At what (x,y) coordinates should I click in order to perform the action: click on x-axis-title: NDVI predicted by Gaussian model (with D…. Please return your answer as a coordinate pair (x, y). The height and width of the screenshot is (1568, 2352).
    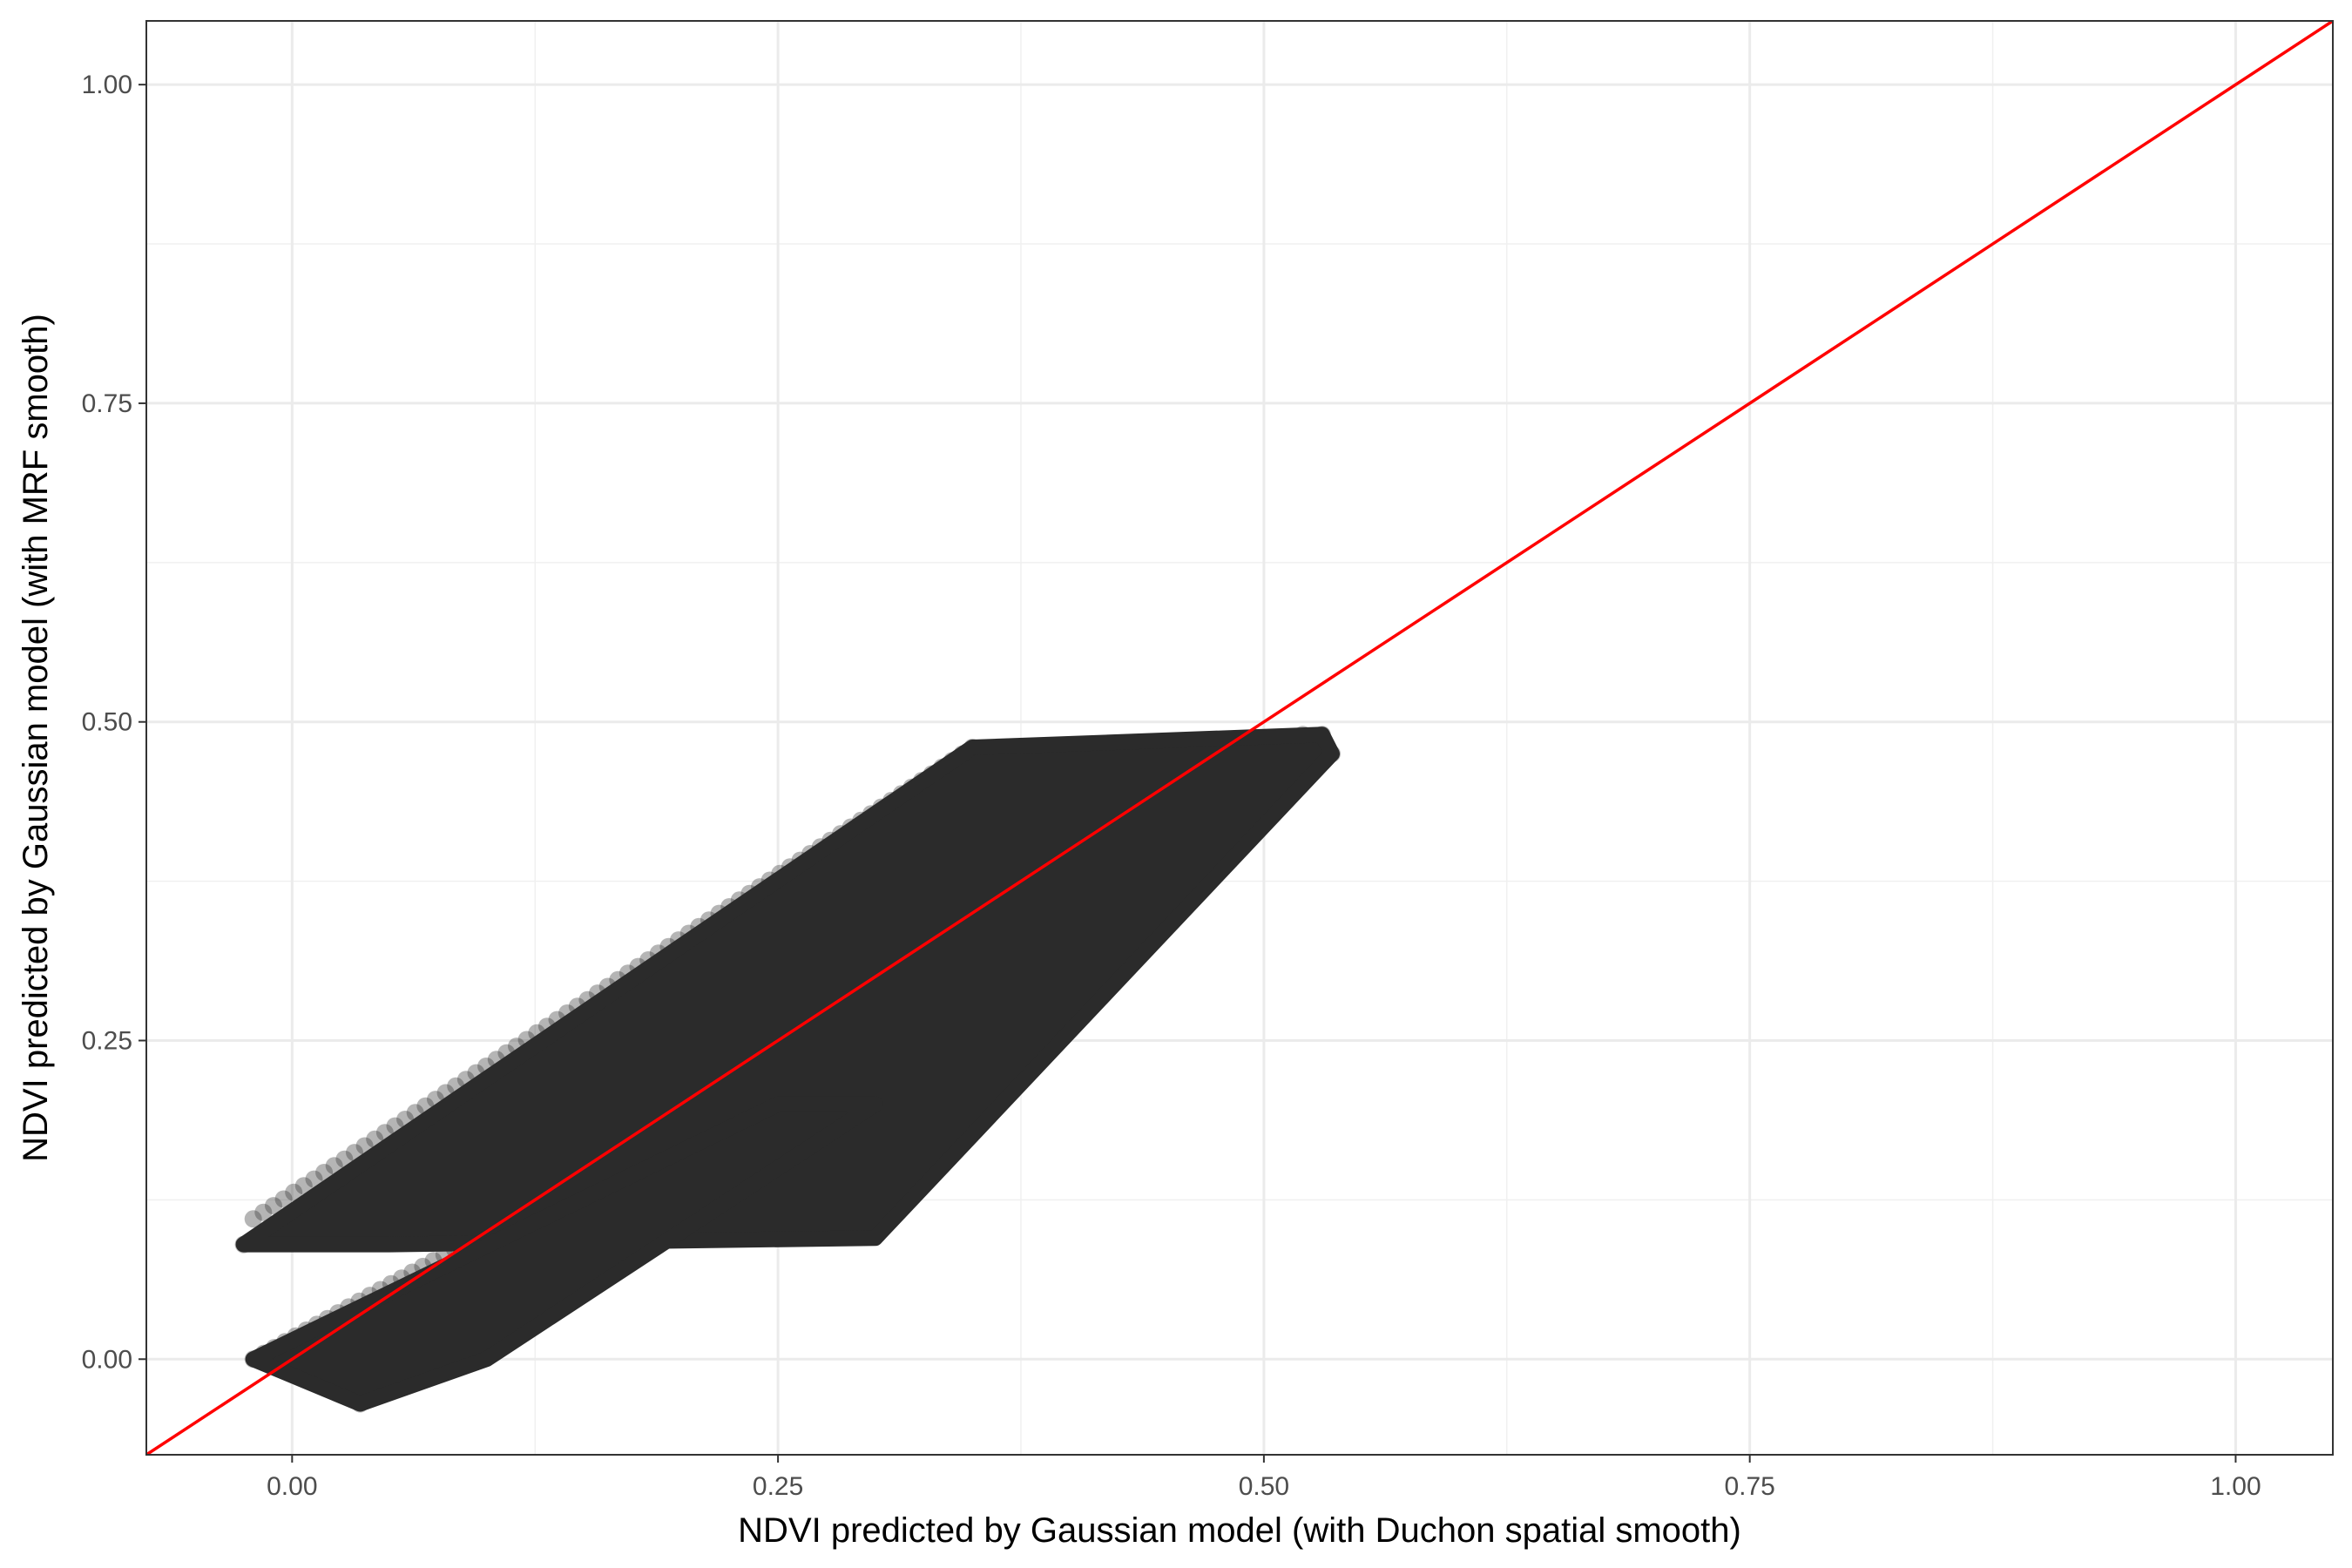
    Looking at the image, I should click on (1240, 1530).